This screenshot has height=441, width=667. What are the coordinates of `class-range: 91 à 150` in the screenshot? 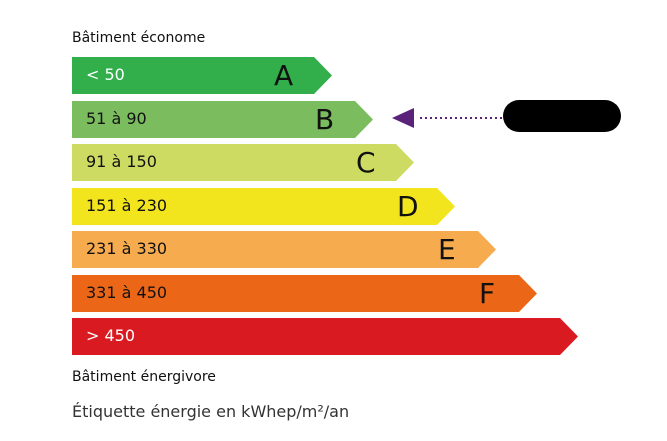 It's located at (121, 161).